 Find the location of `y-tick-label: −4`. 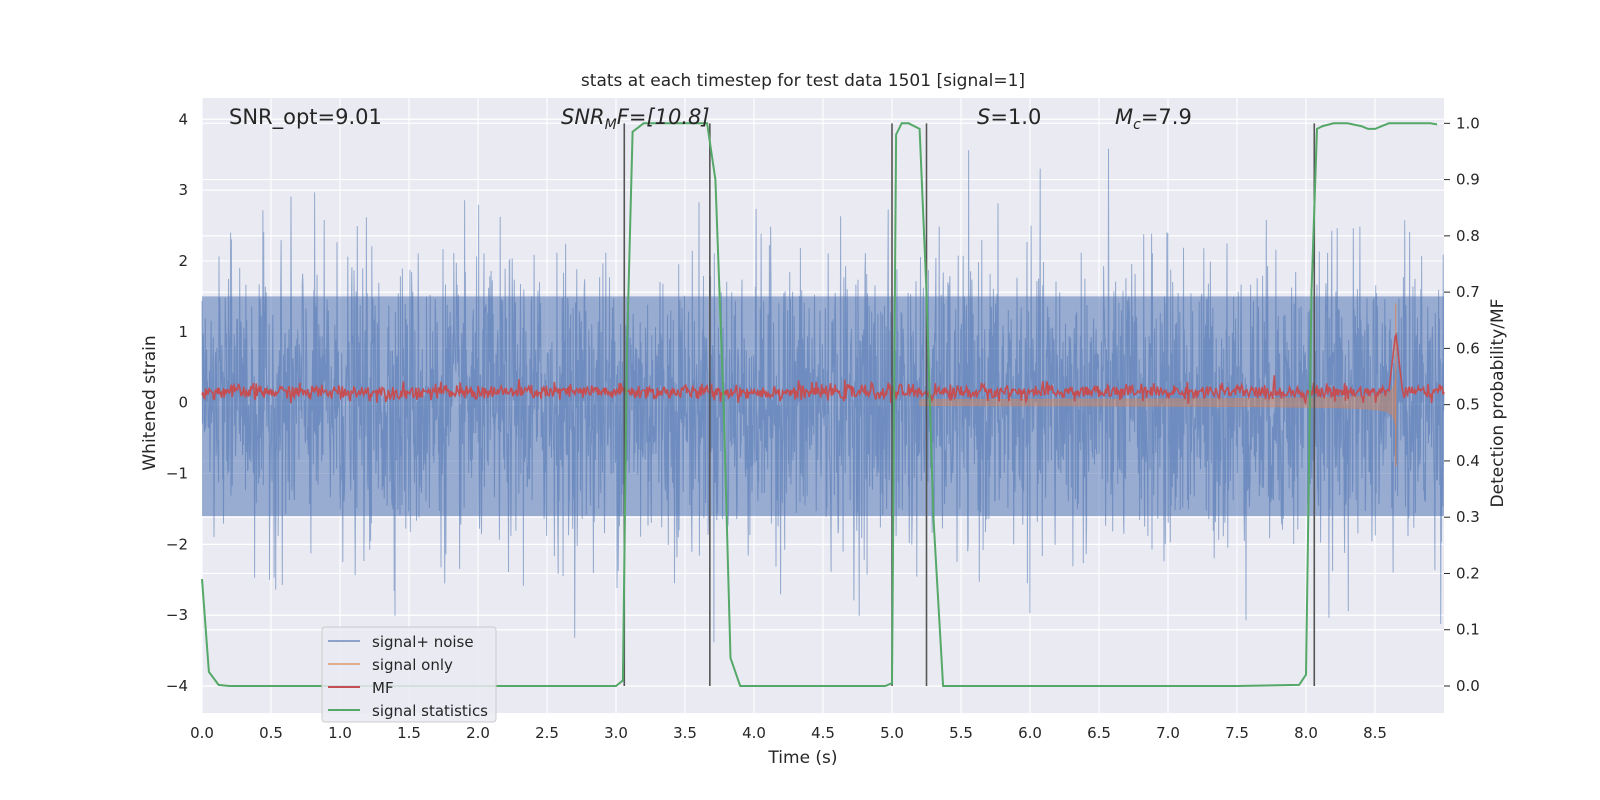

y-tick-label: −4 is located at coordinates (177, 686).